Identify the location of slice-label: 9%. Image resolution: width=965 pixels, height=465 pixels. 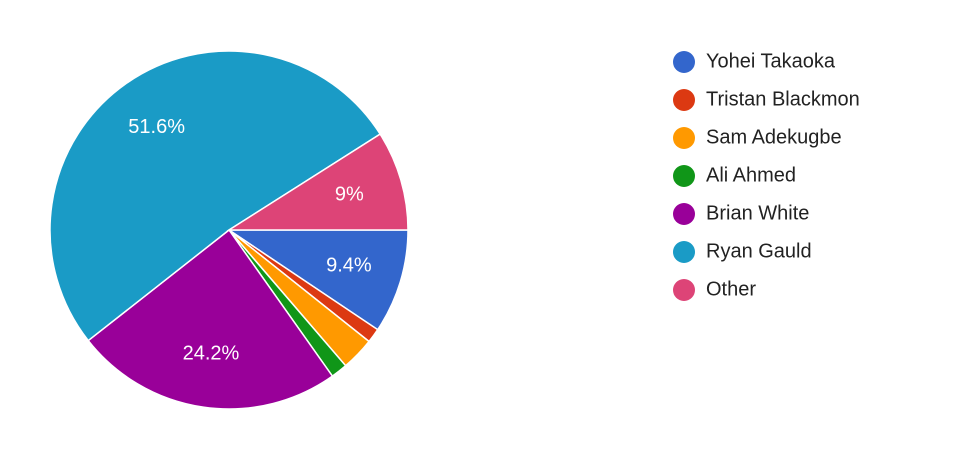
(349, 194).